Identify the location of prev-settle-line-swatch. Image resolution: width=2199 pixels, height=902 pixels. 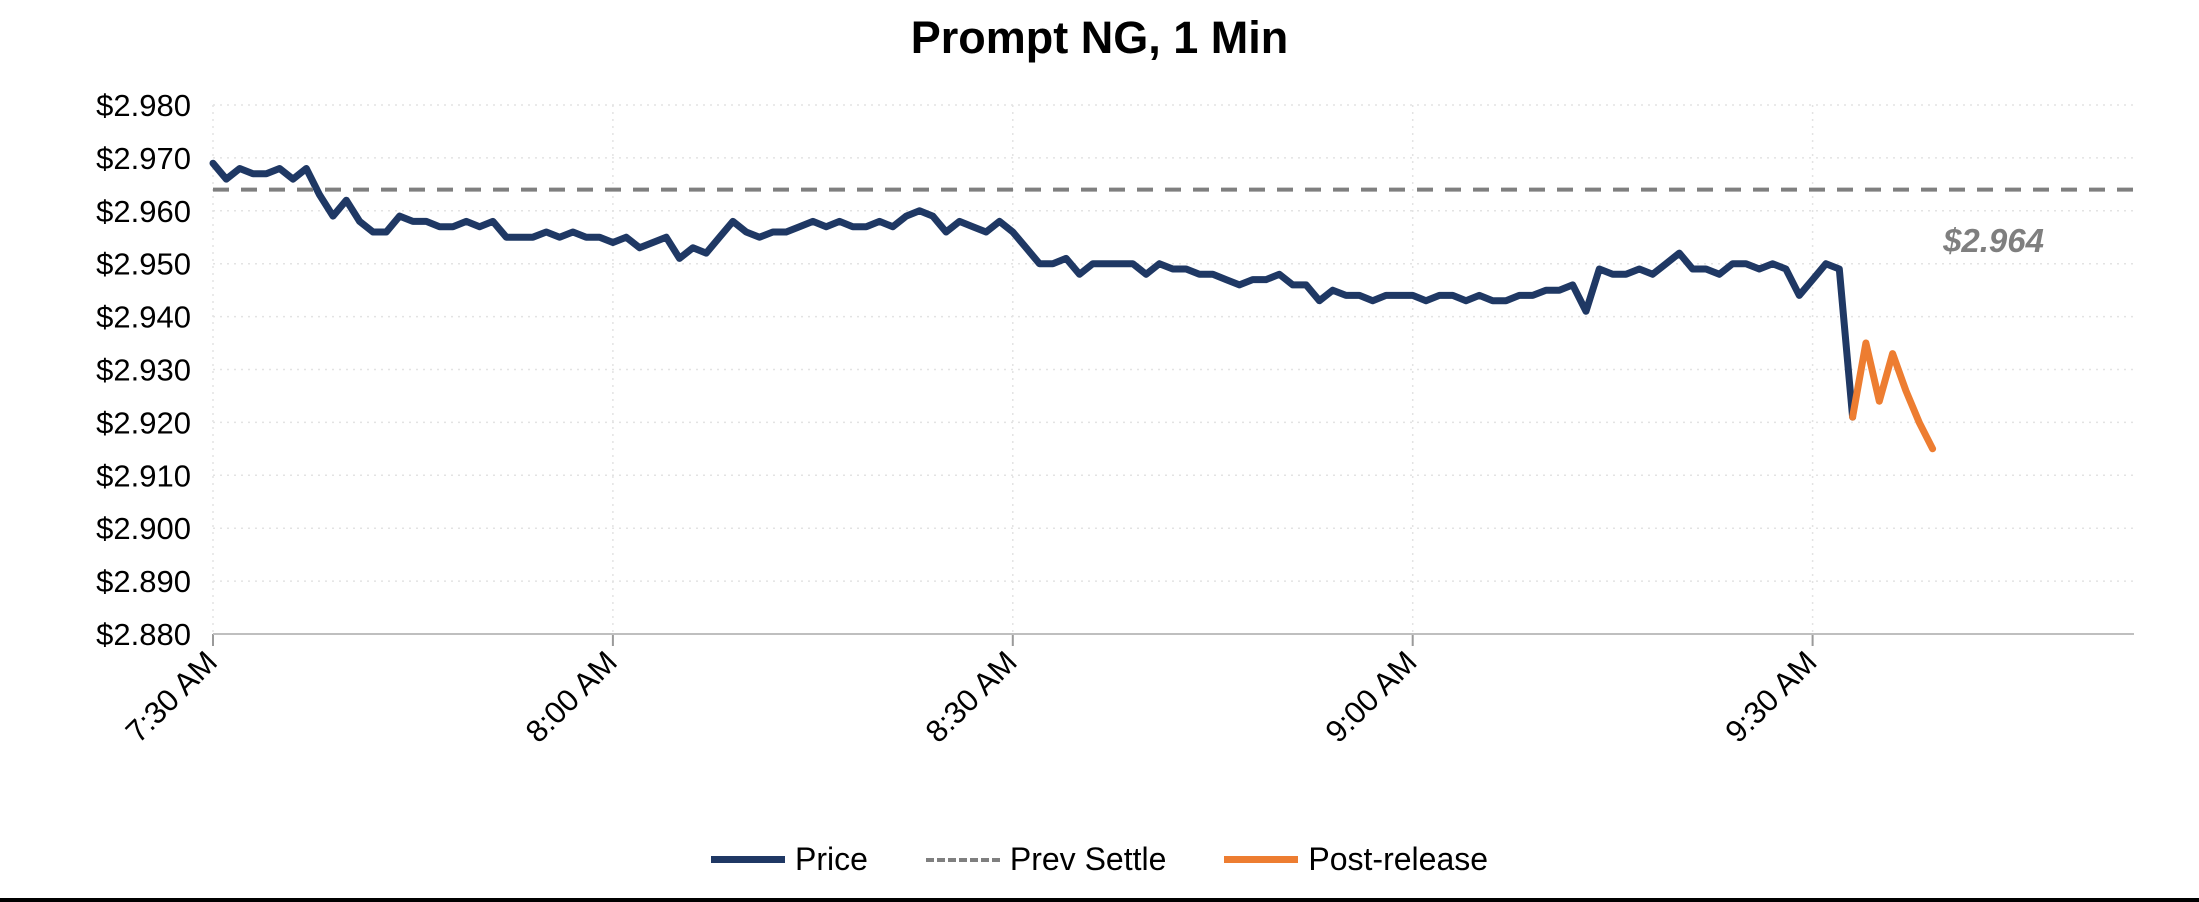
(962, 859).